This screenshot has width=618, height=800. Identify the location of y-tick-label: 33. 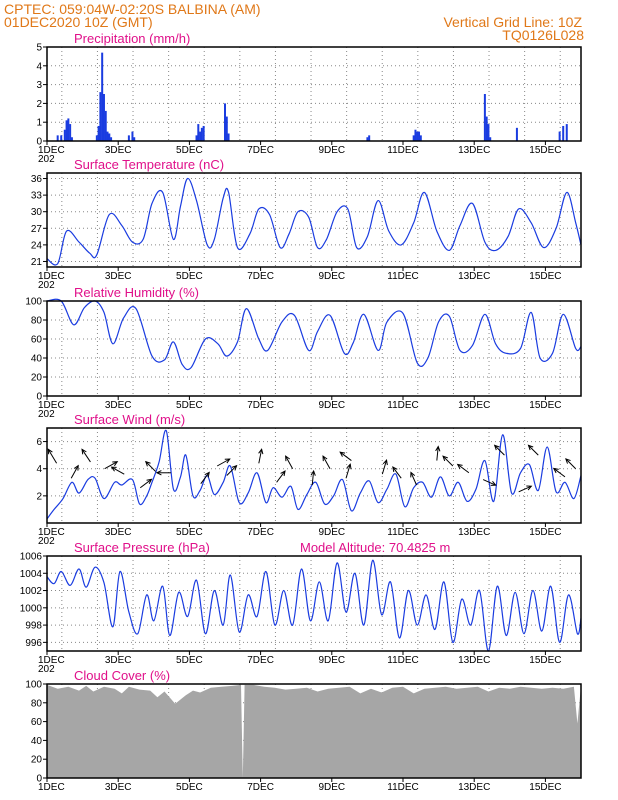
(37, 196).